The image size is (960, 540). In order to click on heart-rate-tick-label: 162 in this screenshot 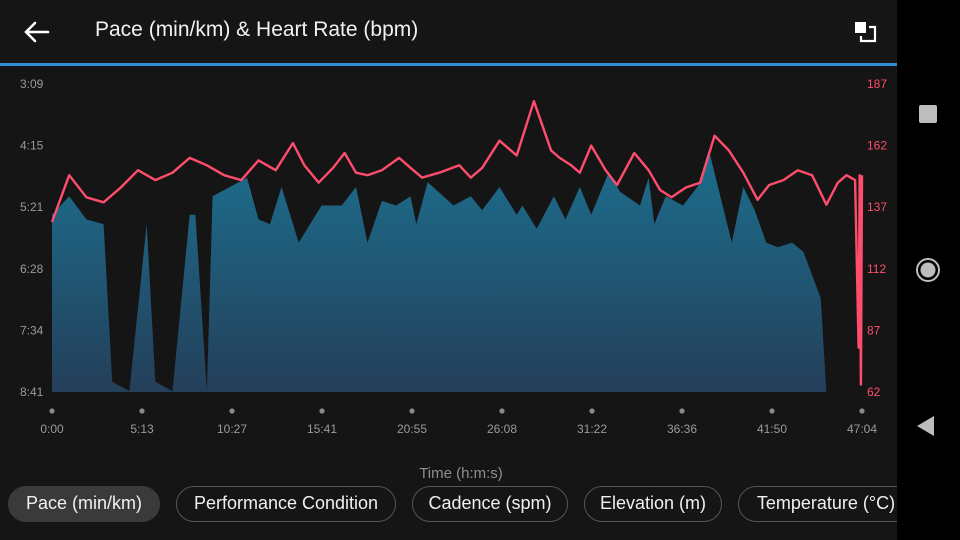, I will do `click(877, 146)`.